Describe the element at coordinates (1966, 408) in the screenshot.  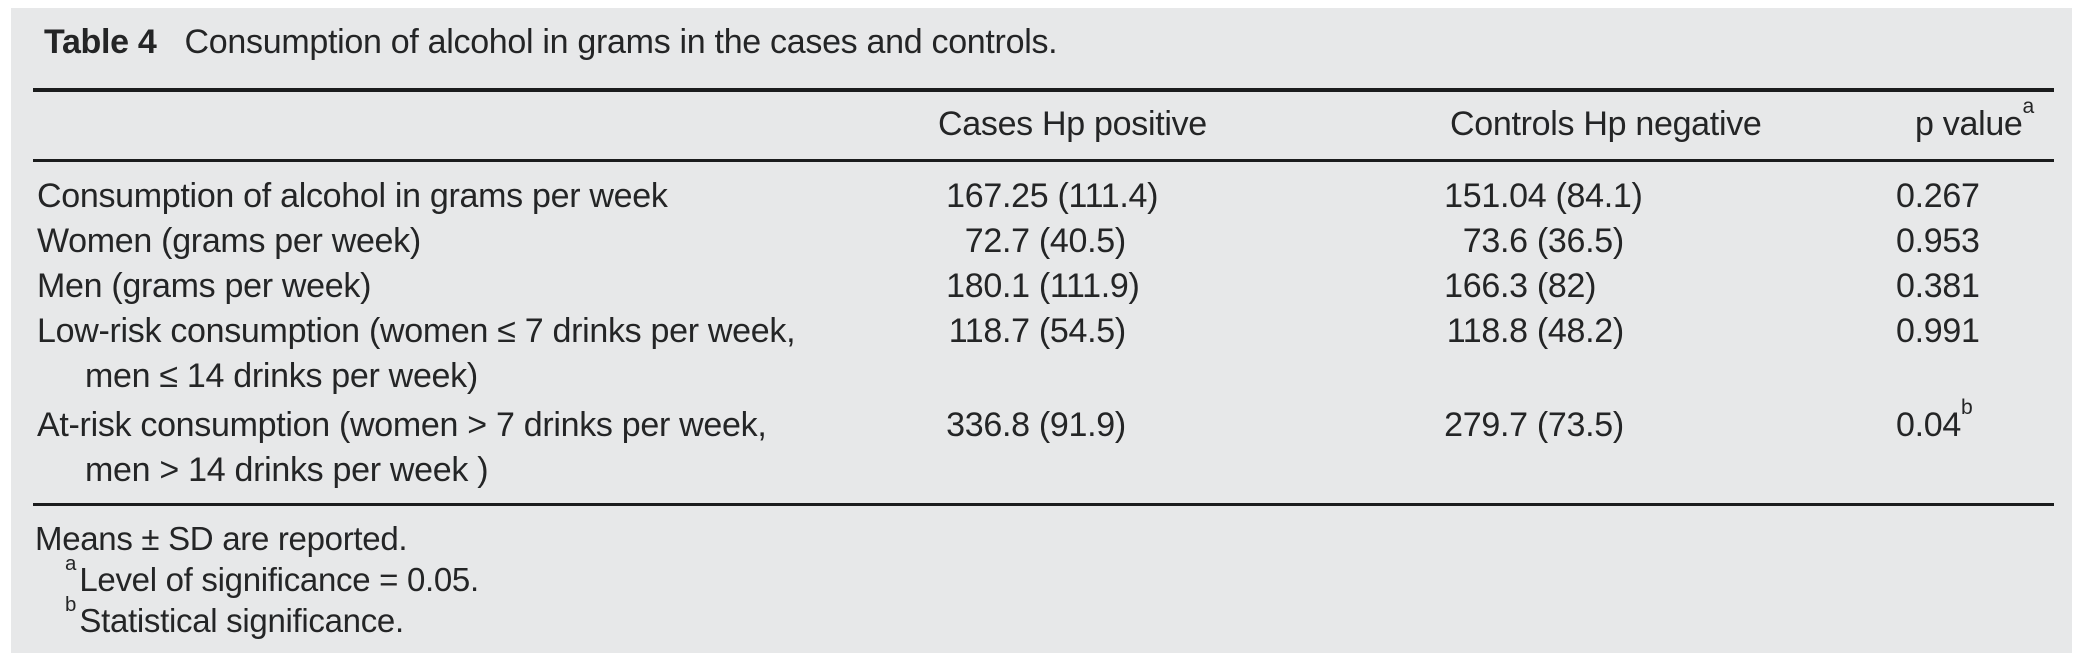
I see `significance-marker: b` at that location.